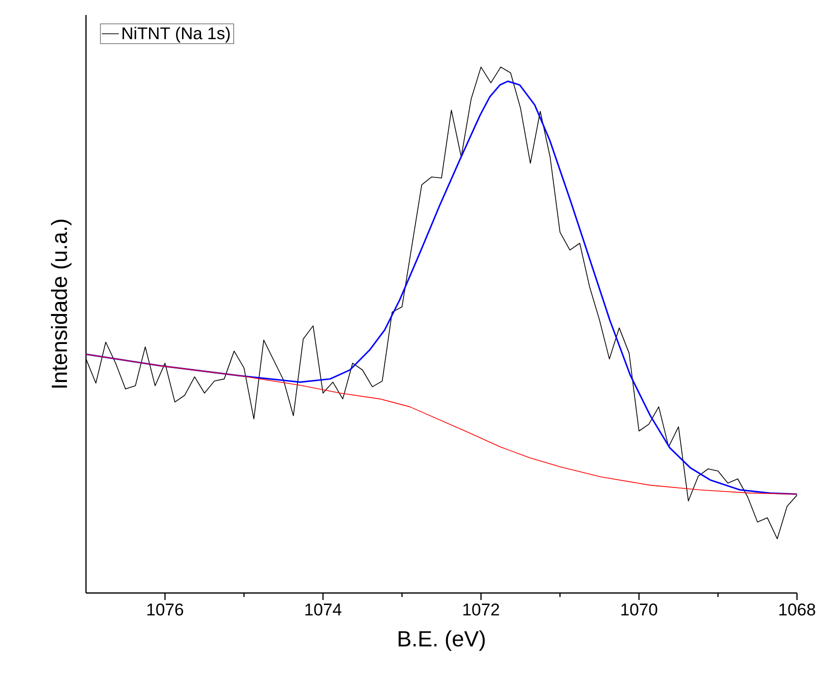 The width and height of the screenshot is (825, 688). I want to click on x-tick-label: 1072, so click(481, 610).